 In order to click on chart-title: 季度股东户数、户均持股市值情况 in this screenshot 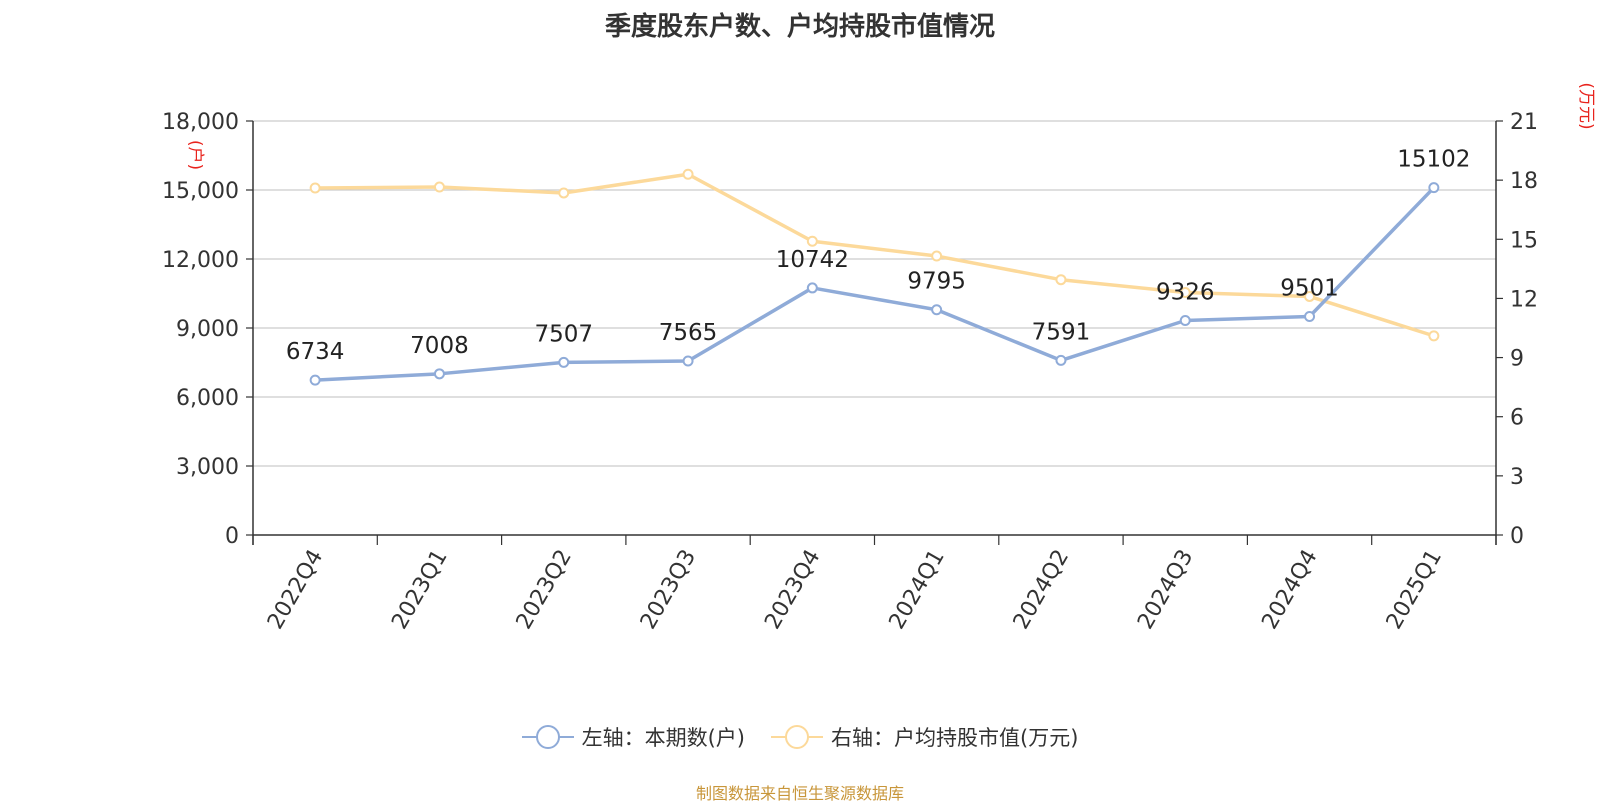, I will do `click(799, 27)`.